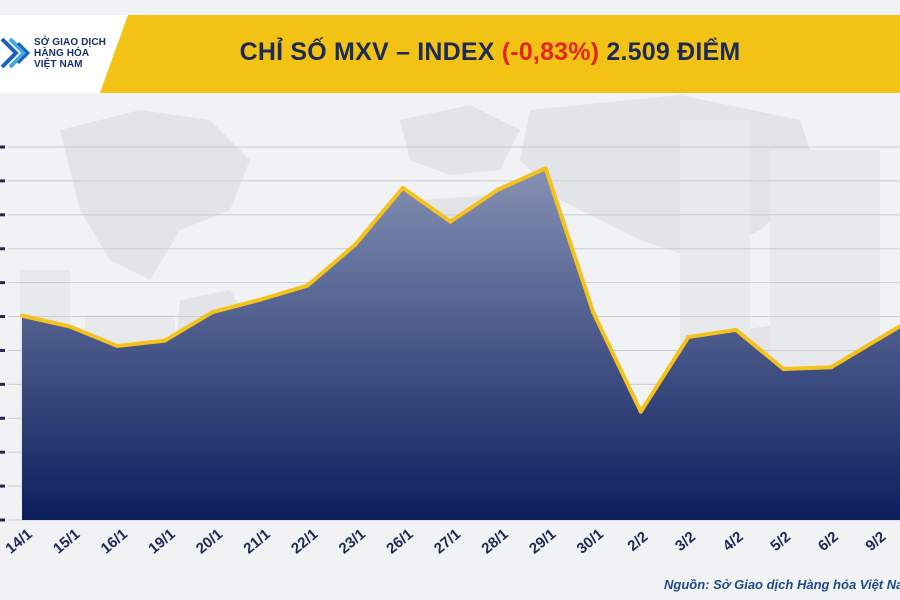 This screenshot has width=900, height=600. Describe the element at coordinates (782, 584) in the screenshot. I see `source-note: Nguồn: Sở Giao dịch Hàng hóa Việt Nam` at that location.